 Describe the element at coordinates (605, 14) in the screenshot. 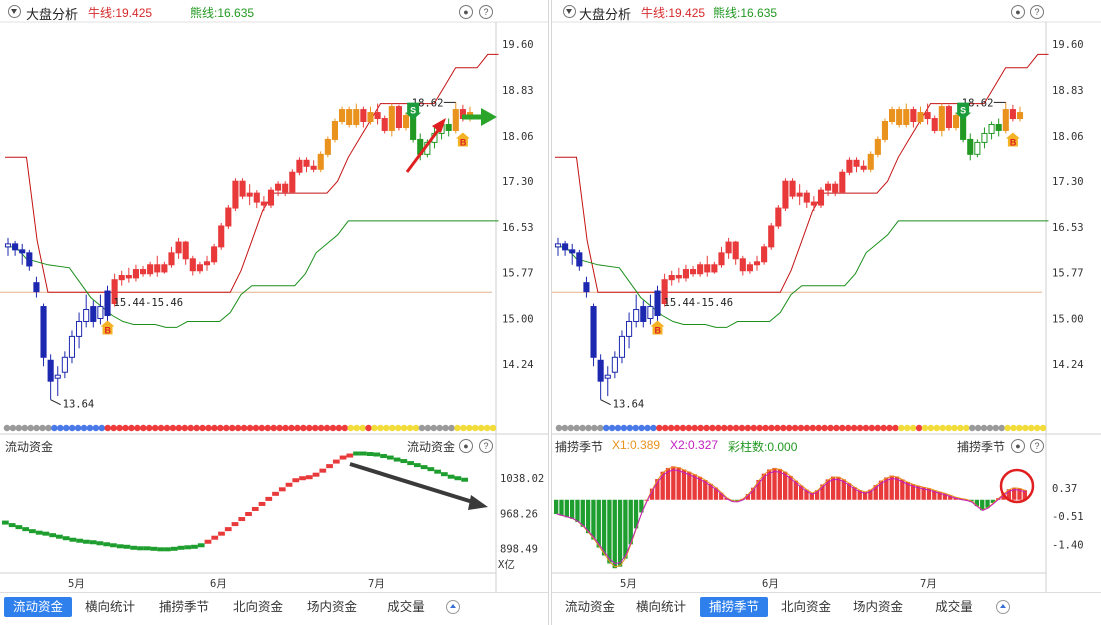

I see `chart-title: 大盘分析` at that location.